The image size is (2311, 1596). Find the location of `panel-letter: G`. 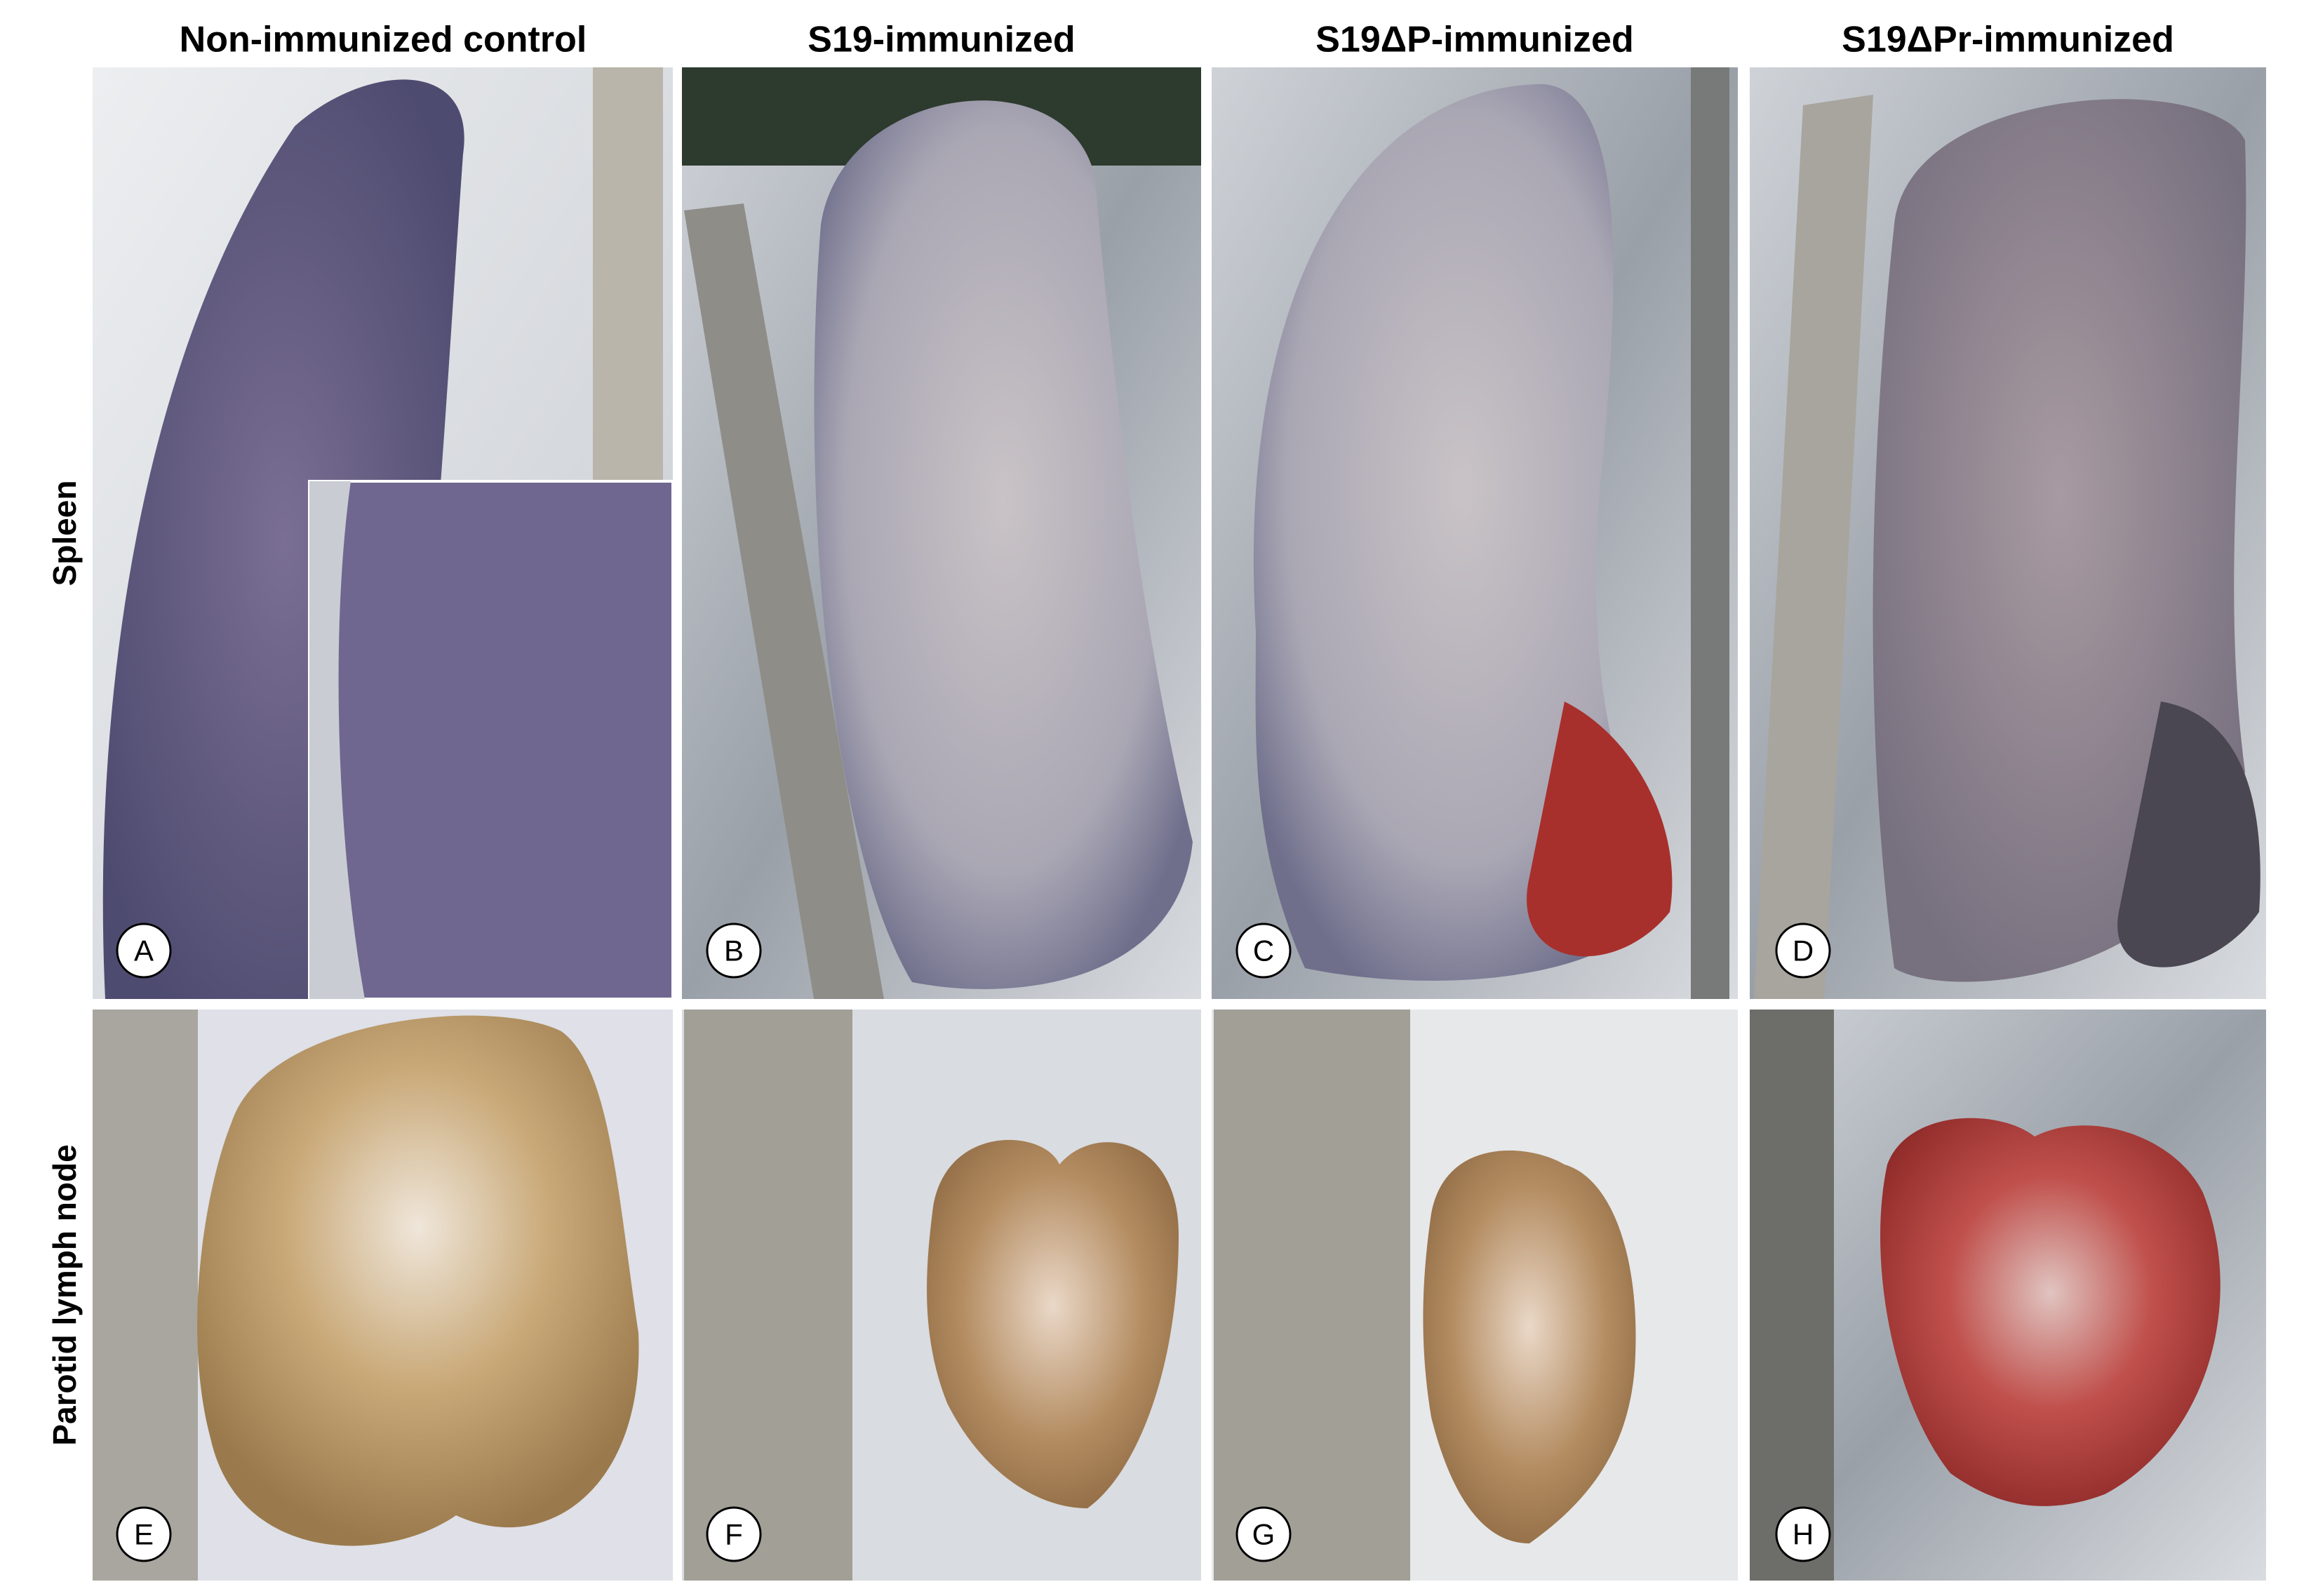

panel-letter: G is located at coordinates (1263, 1534).